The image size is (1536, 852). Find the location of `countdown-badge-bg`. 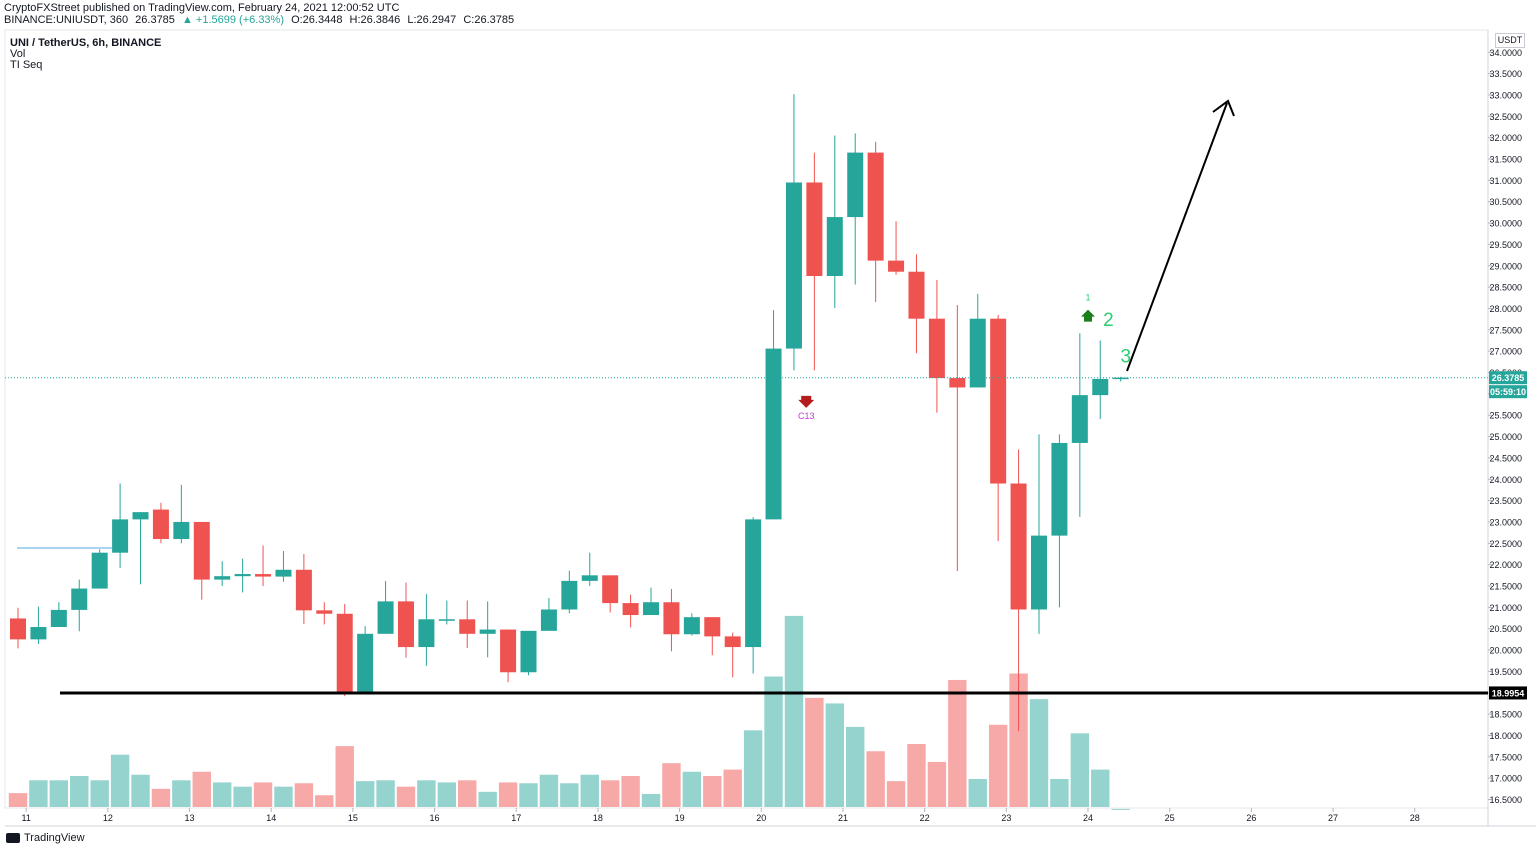

countdown-badge-bg is located at coordinates (1508, 392).